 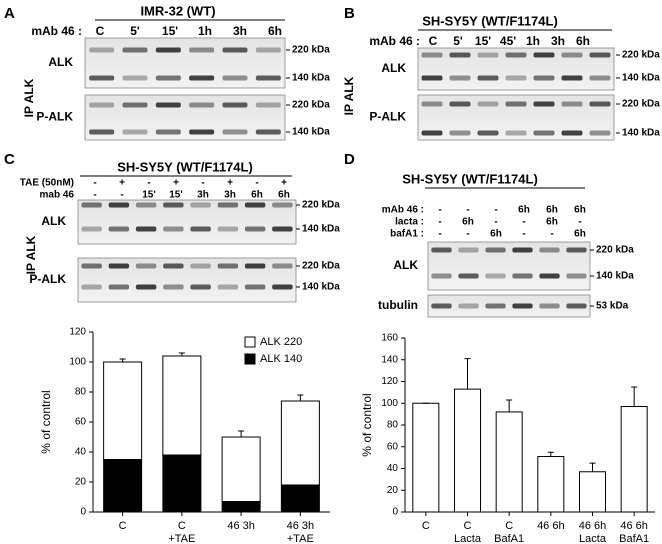 What do you see at coordinates (250, 359) in the screenshot?
I see `legend-swatch` at bounding box center [250, 359].